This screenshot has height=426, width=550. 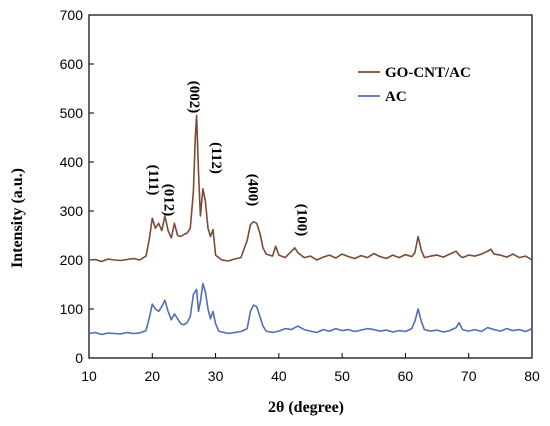 What do you see at coordinates (279, 376) in the screenshot?
I see `x-tick-label: 40` at bounding box center [279, 376].